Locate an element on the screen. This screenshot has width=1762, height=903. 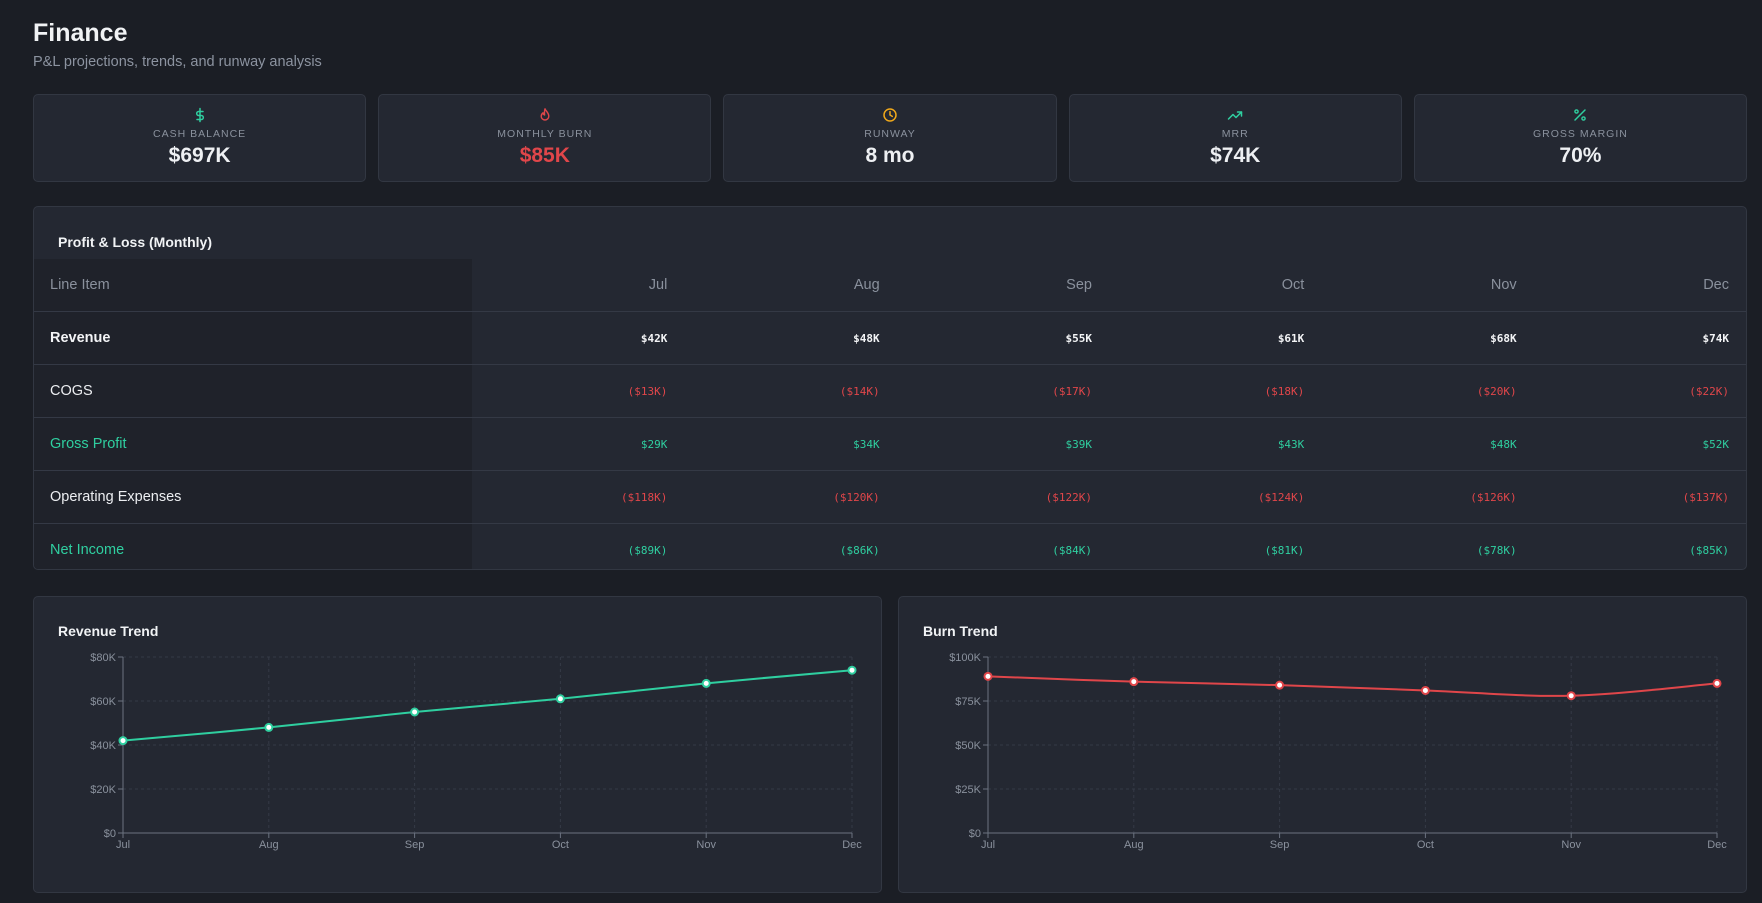
table-row: Gross Profit $29K $34K $39K $43K $48K $52K is located at coordinates (890, 444).